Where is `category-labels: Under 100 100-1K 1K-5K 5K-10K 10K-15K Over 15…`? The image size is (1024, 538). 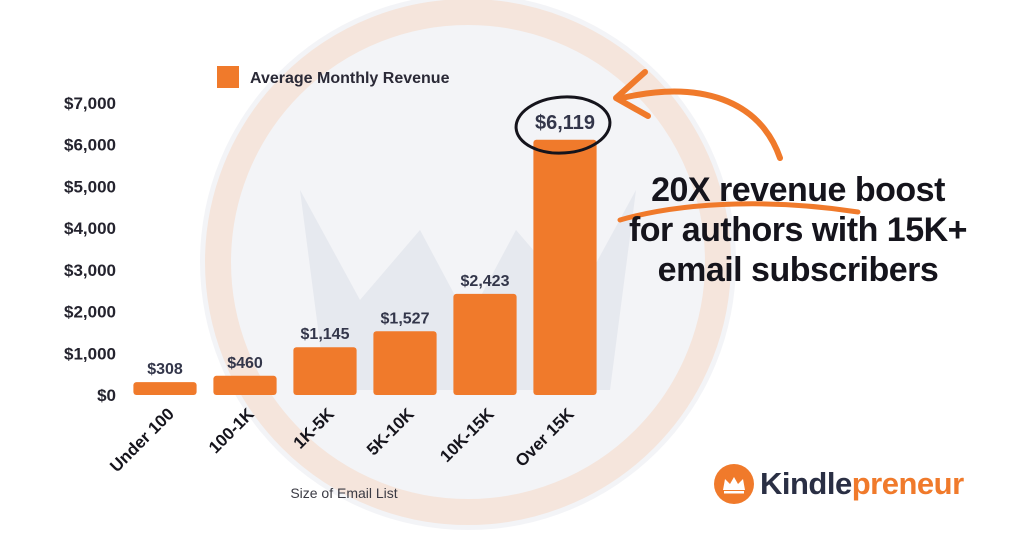
category-labels: Under 100 100-1K 1K-5K 5K-10K 10K-15K Over 15… is located at coordinates (342, 440).